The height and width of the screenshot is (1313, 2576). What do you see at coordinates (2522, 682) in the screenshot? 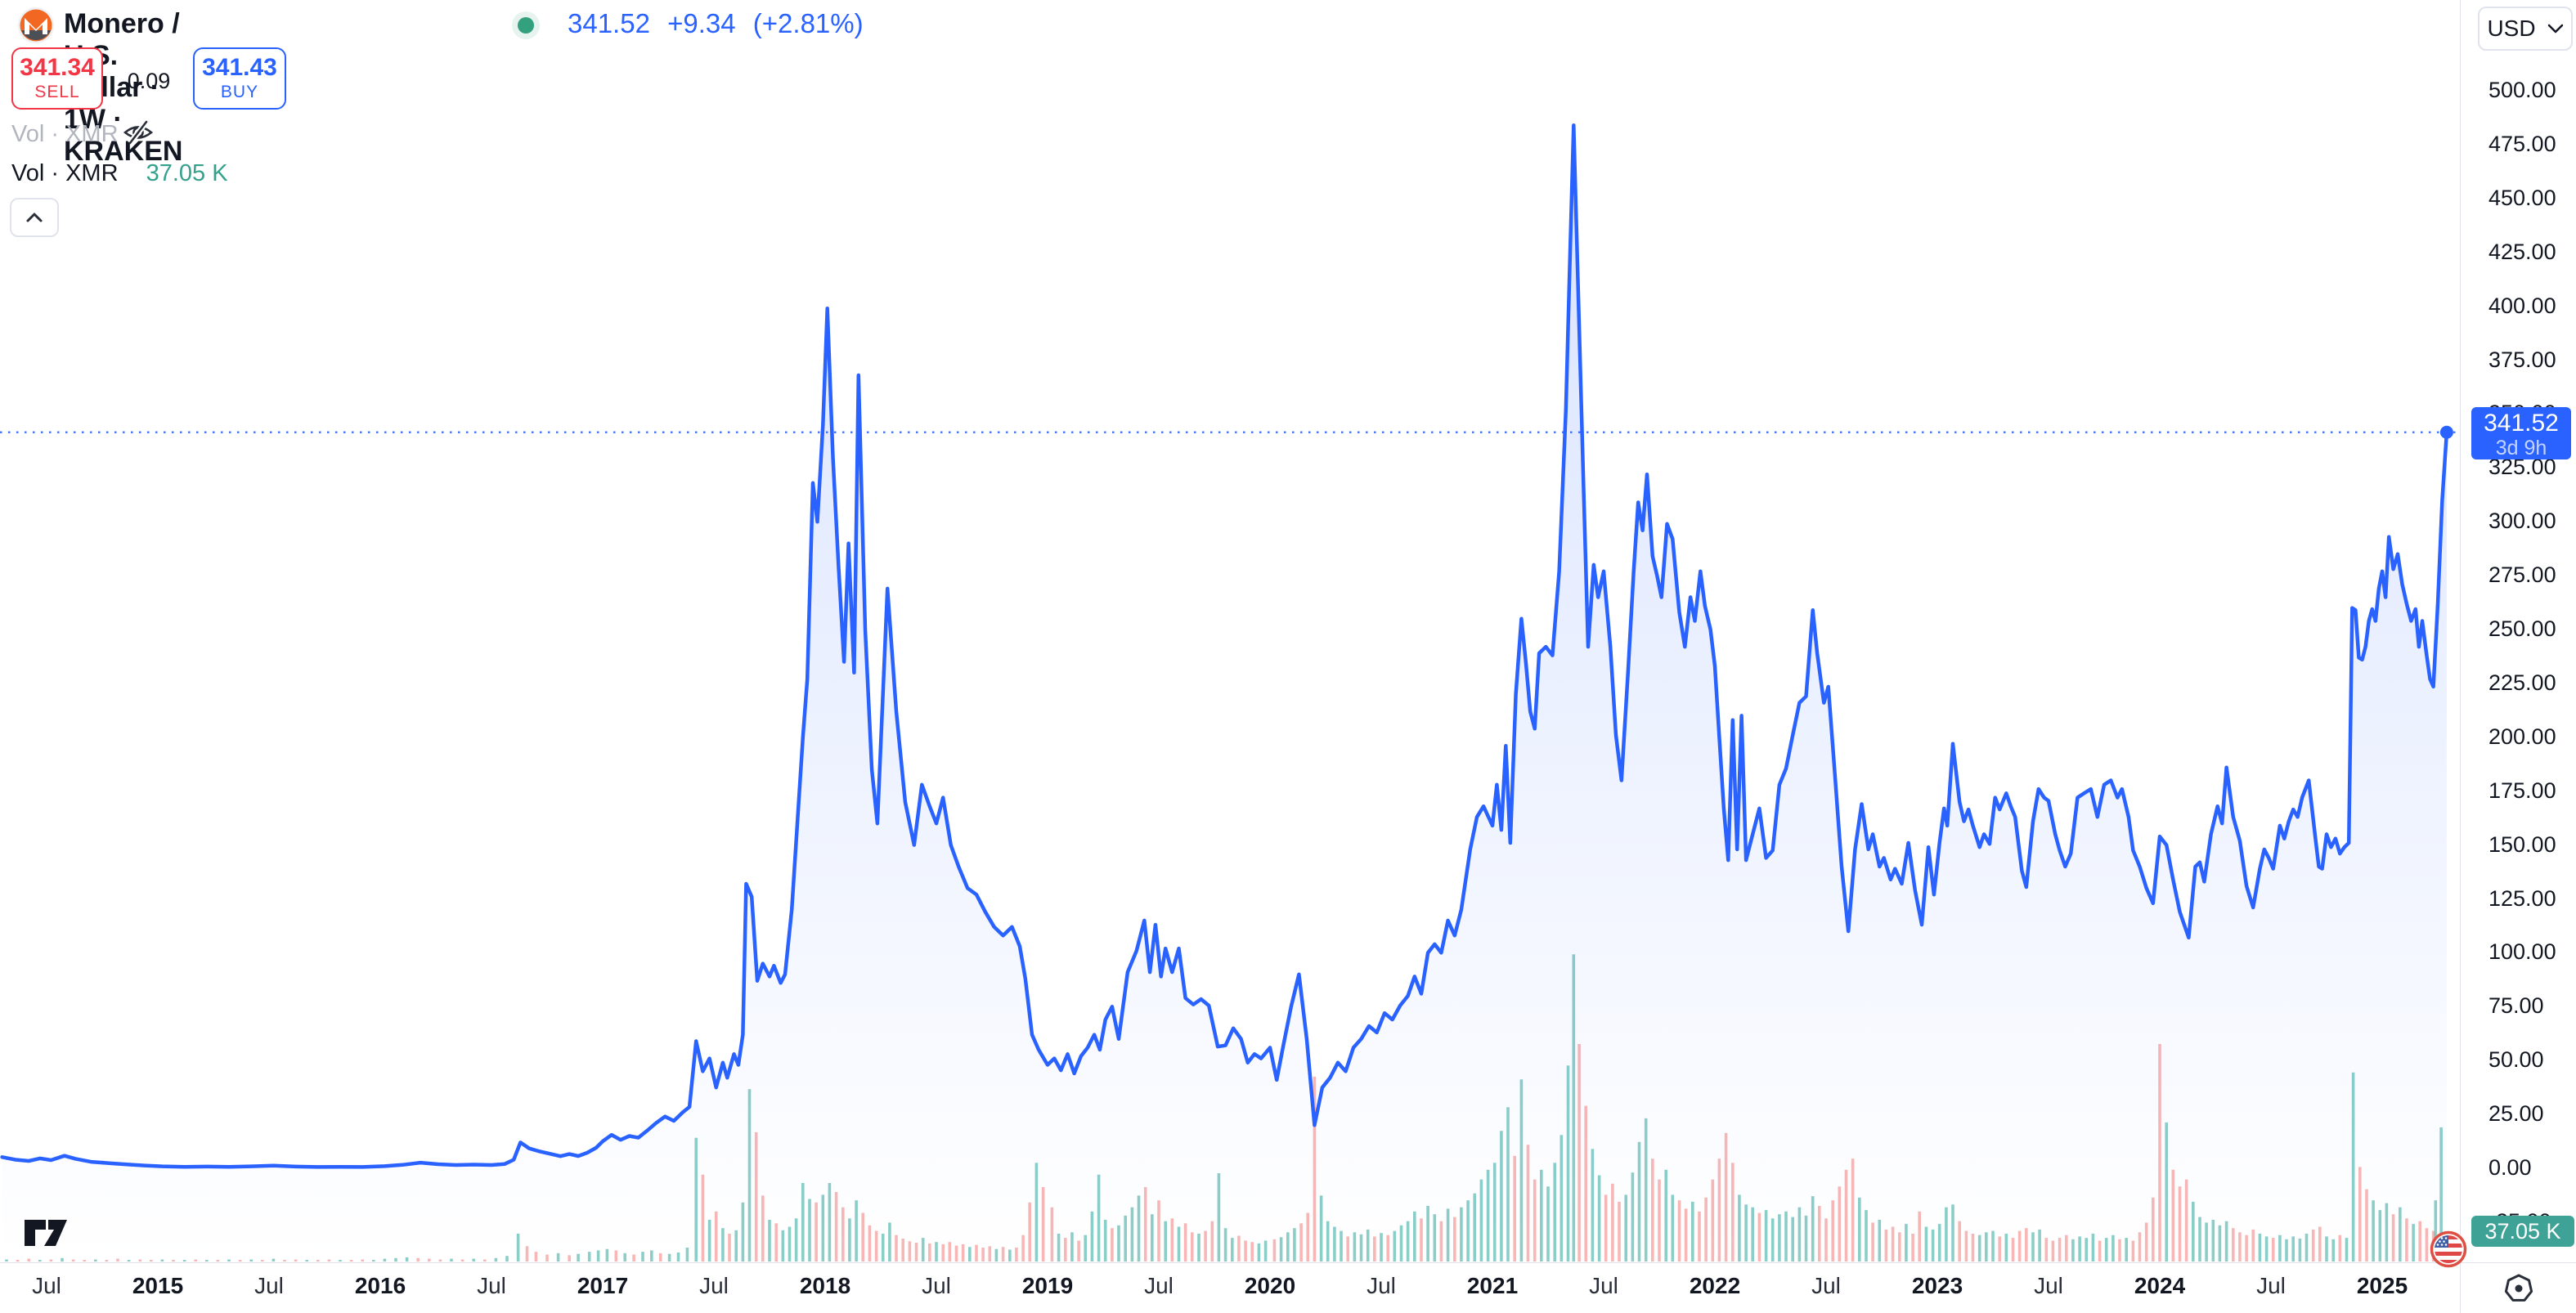
I see `price-tick: 225.00` at bounding box center [2522, 682].